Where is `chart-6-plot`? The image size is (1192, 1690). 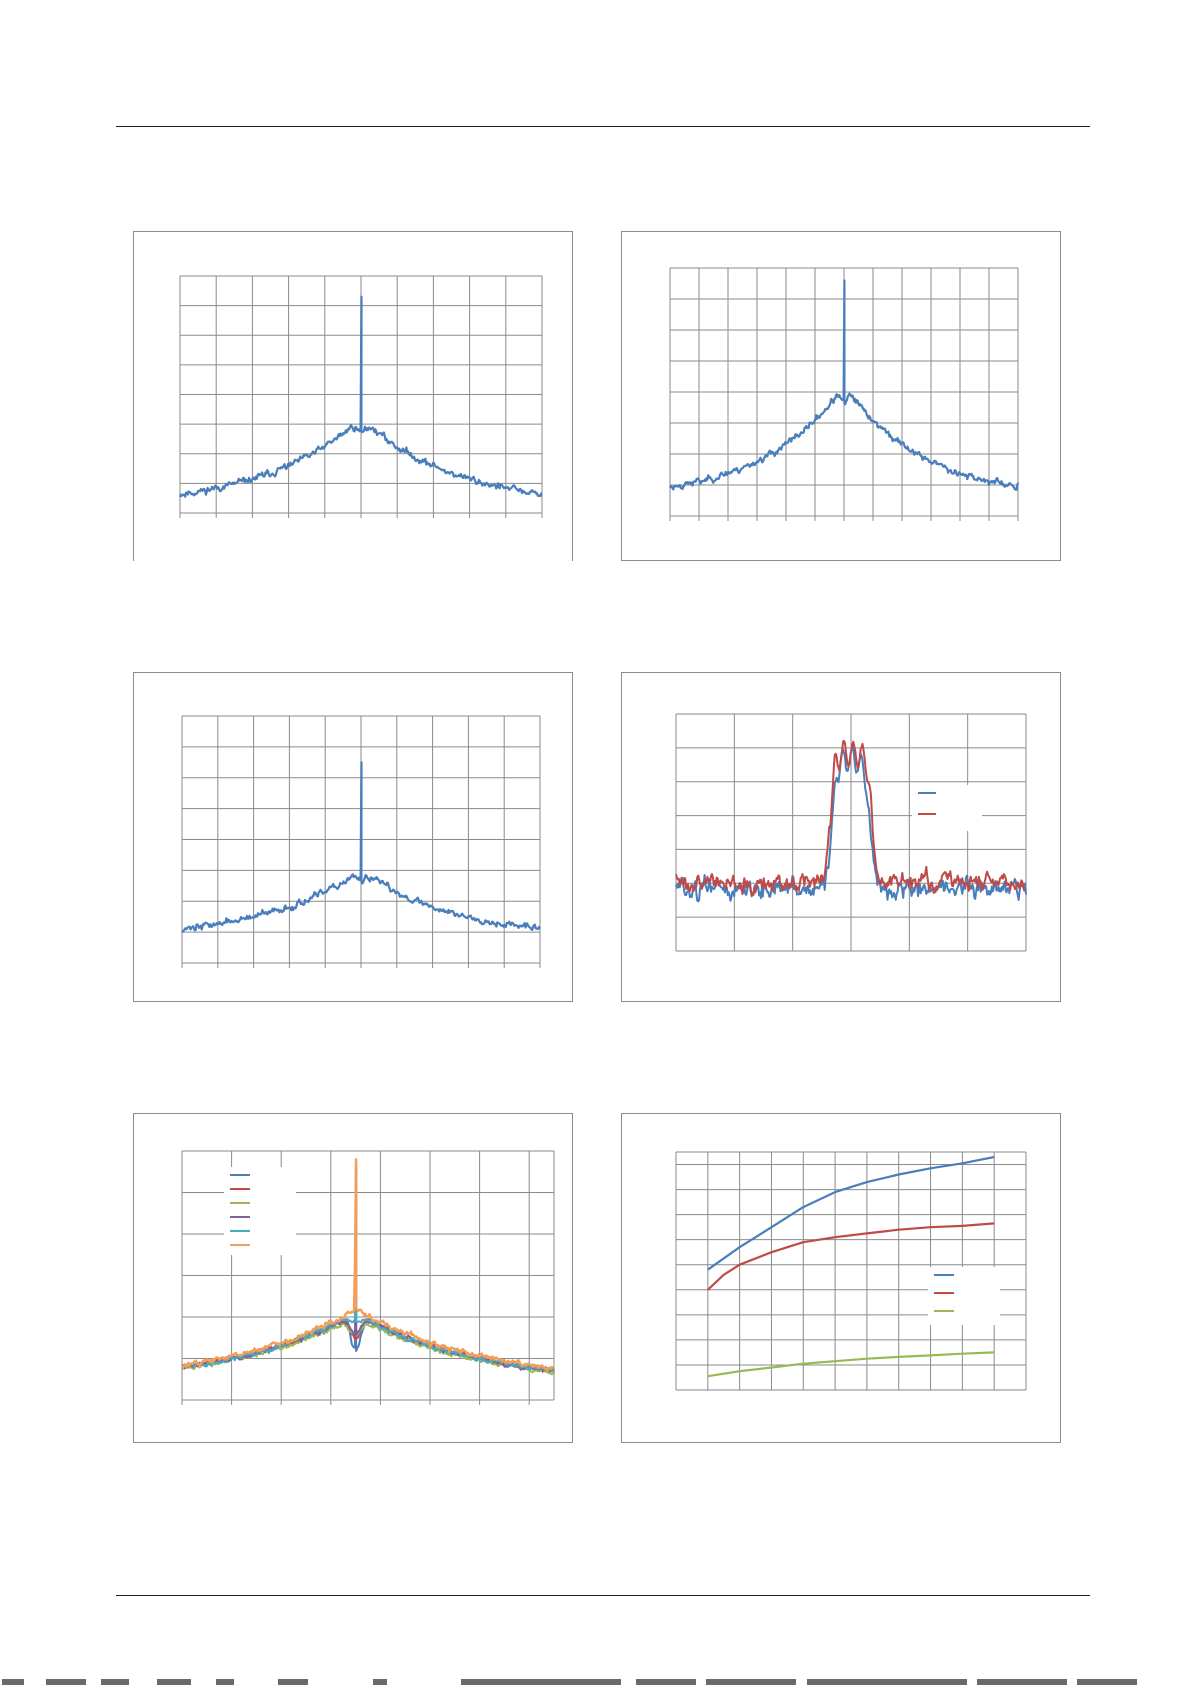 chart-6-plot is located at coordinates (851, 1271).